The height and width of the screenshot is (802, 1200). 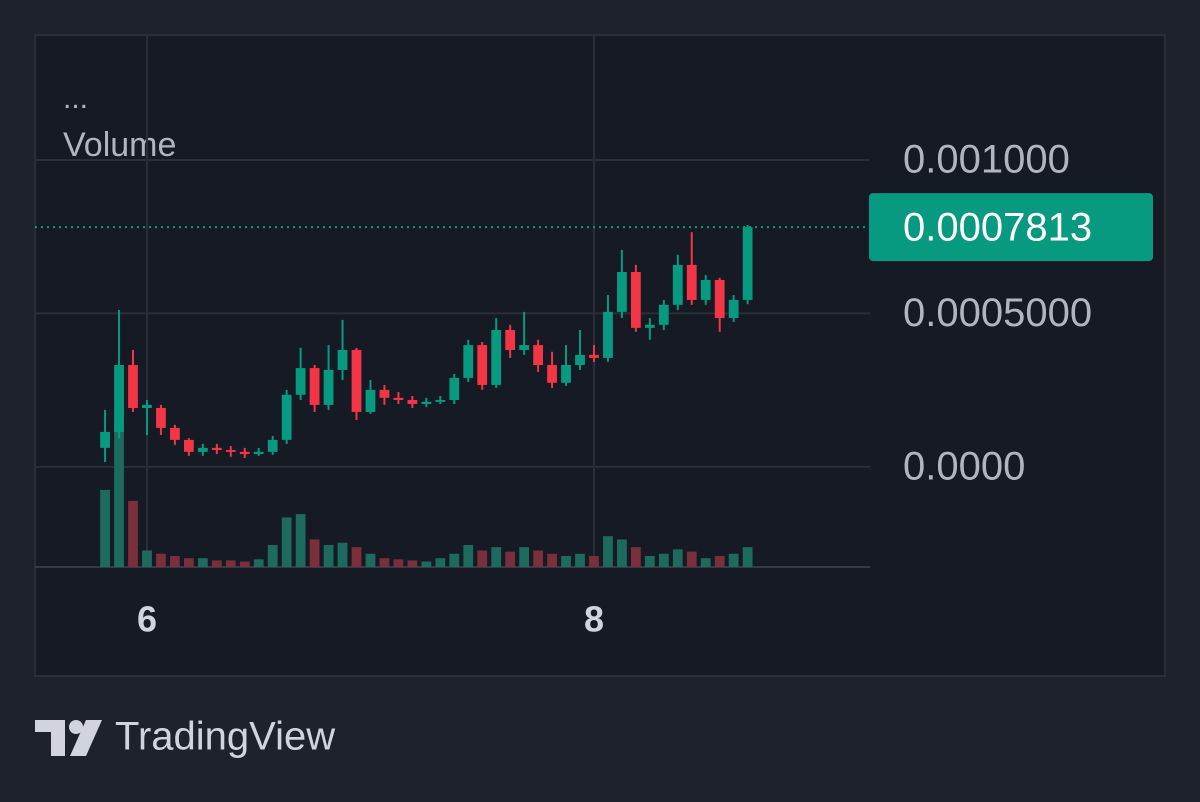 What do you see at coordinates (997, 313) in the screenshot?
I see `y-tick-label: 0.0005000` at bounding box center [997, 313].